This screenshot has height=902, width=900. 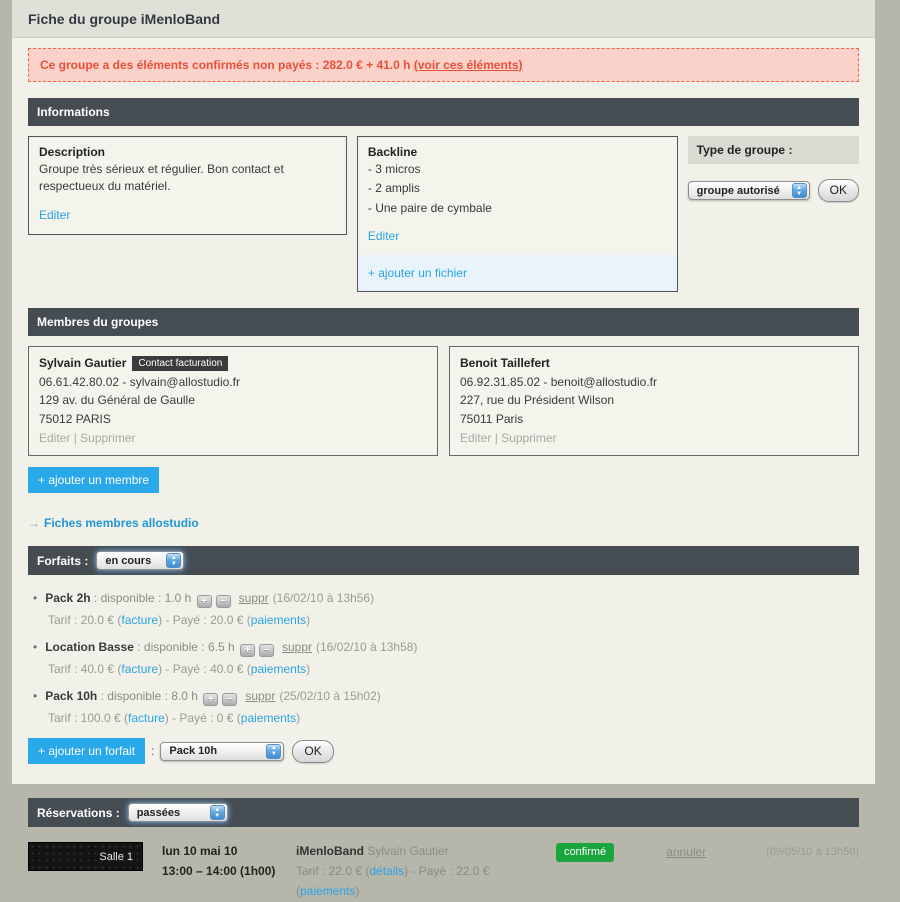 What do you see at coordinates (204, 620) in the screenshot?
I see `forfait-paye-text: ) - Payé : 20.0 € (` at bounding box center [204, 620].